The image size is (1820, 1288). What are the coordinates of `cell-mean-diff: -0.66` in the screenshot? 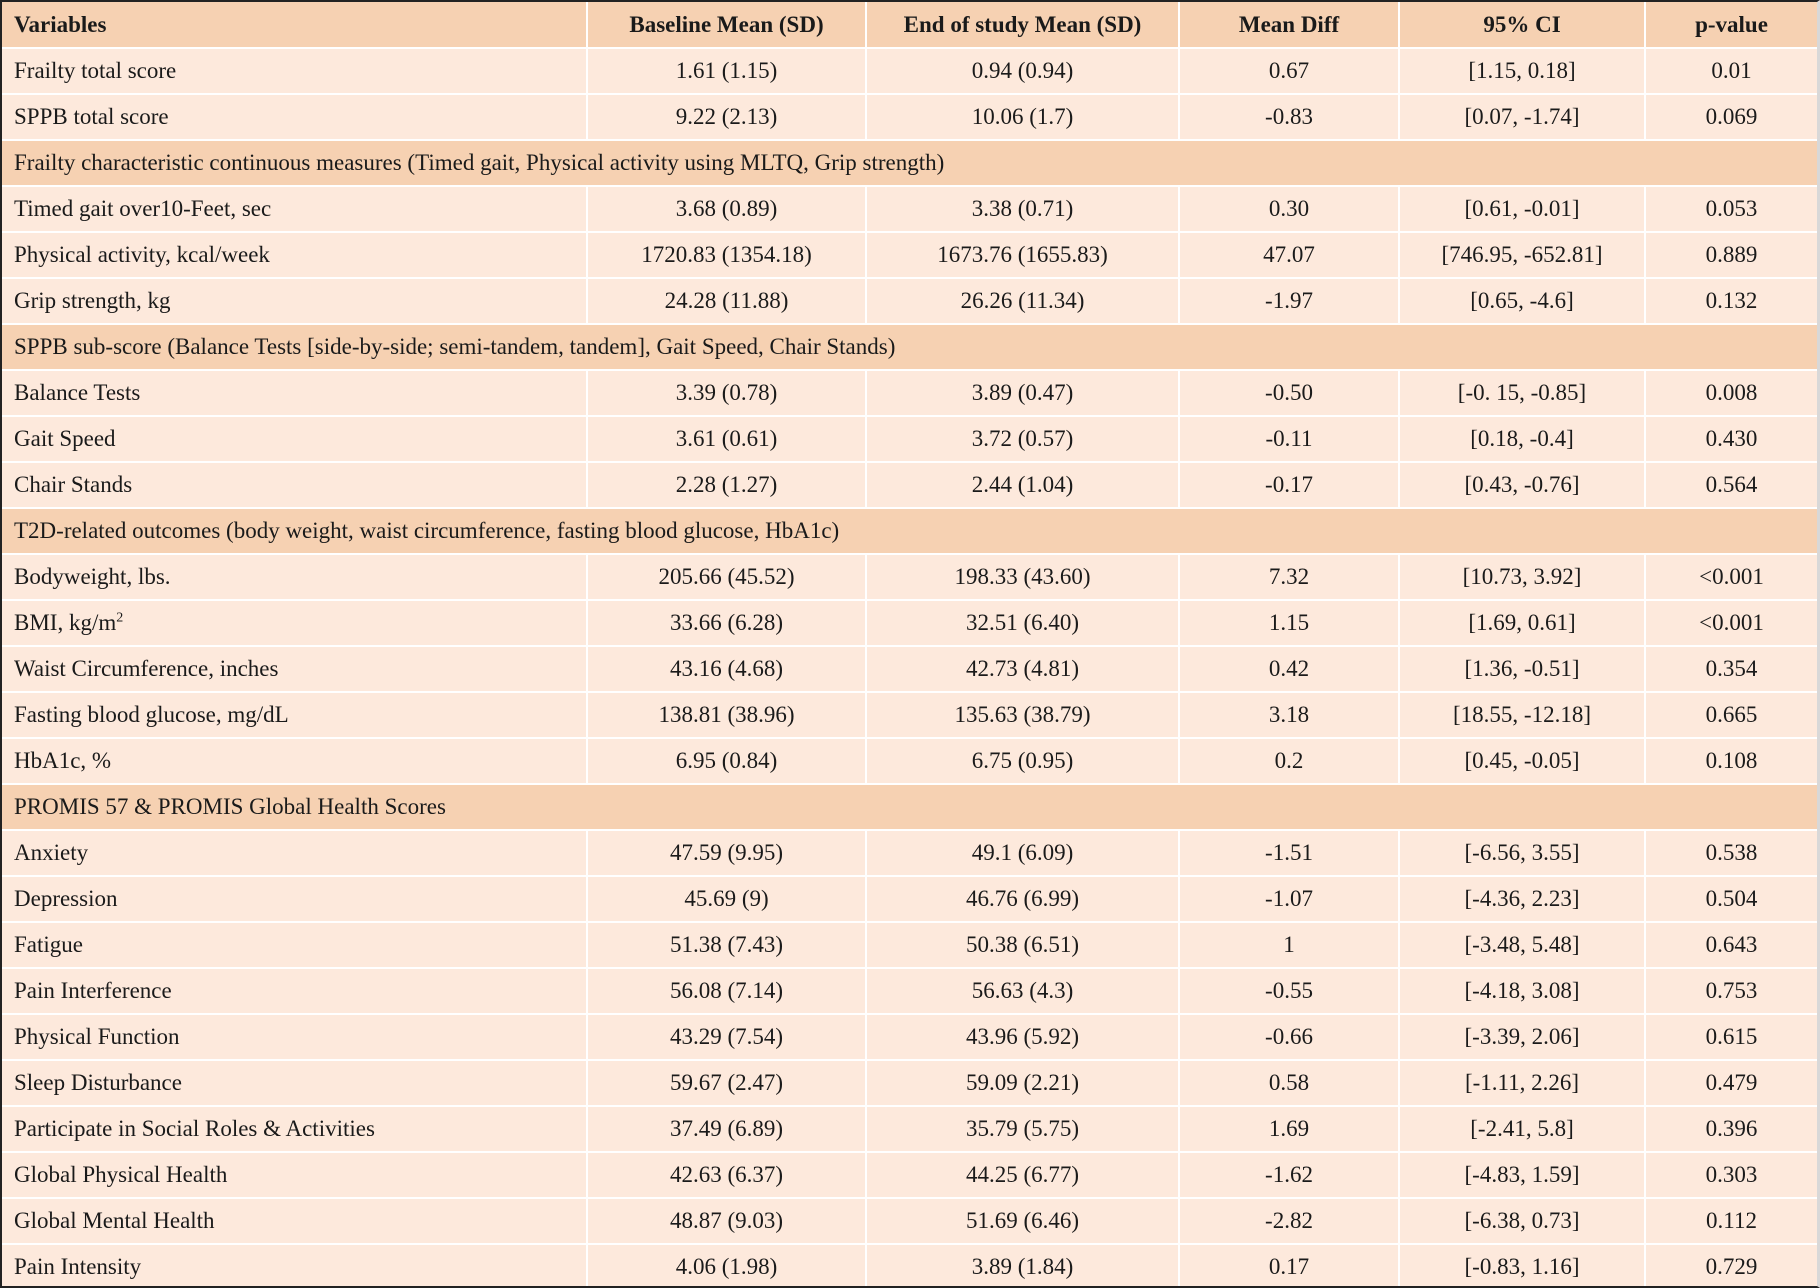 It's located at (1289, 1037).